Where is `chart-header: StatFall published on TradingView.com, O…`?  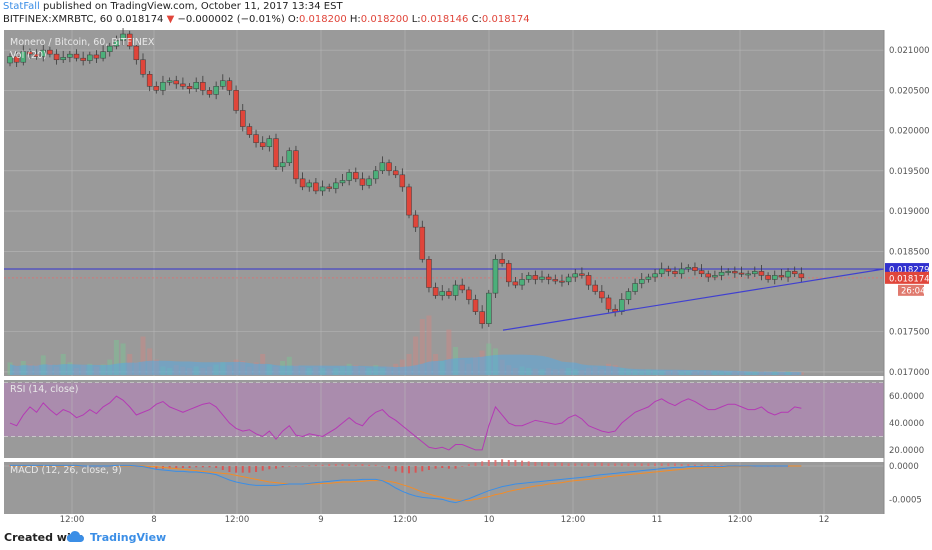
chart-header: StatFall published on TradingView.com, O… is located at coordinates (466, 14).